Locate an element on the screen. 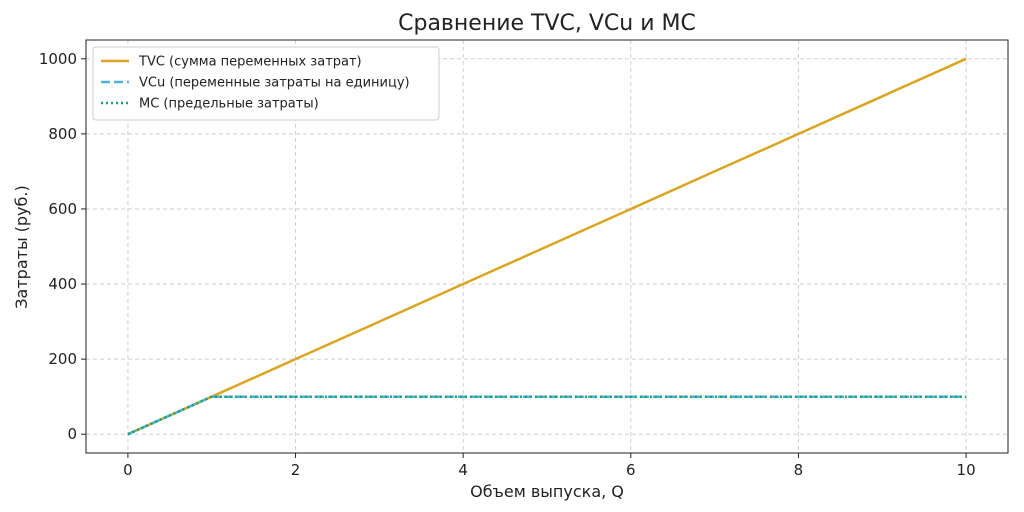 This screenshot has width=1024, height=512. y-axis-label: Затраты (руб.) is located at coordinates (21, 246).